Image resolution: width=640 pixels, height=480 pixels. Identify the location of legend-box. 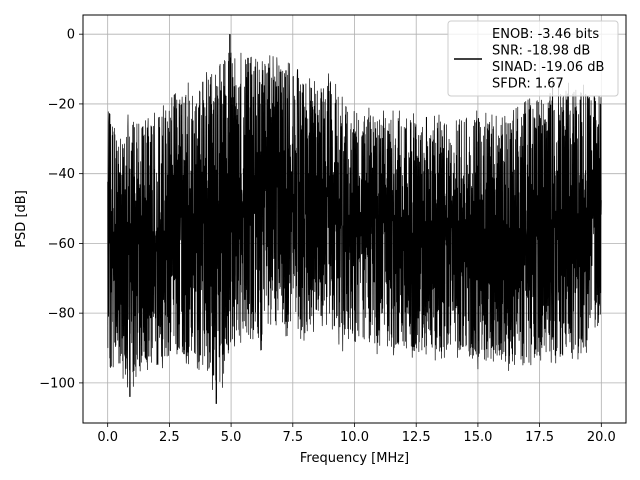
(533, 58).